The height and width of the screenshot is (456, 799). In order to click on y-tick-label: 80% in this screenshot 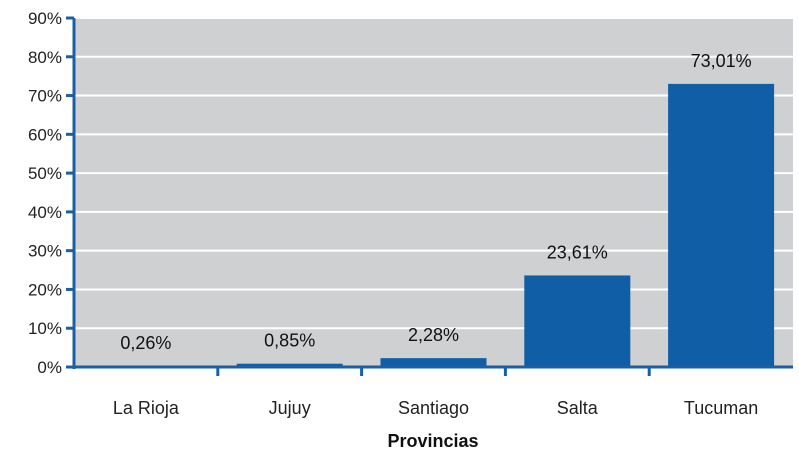, I will do `click(45, 57)`.